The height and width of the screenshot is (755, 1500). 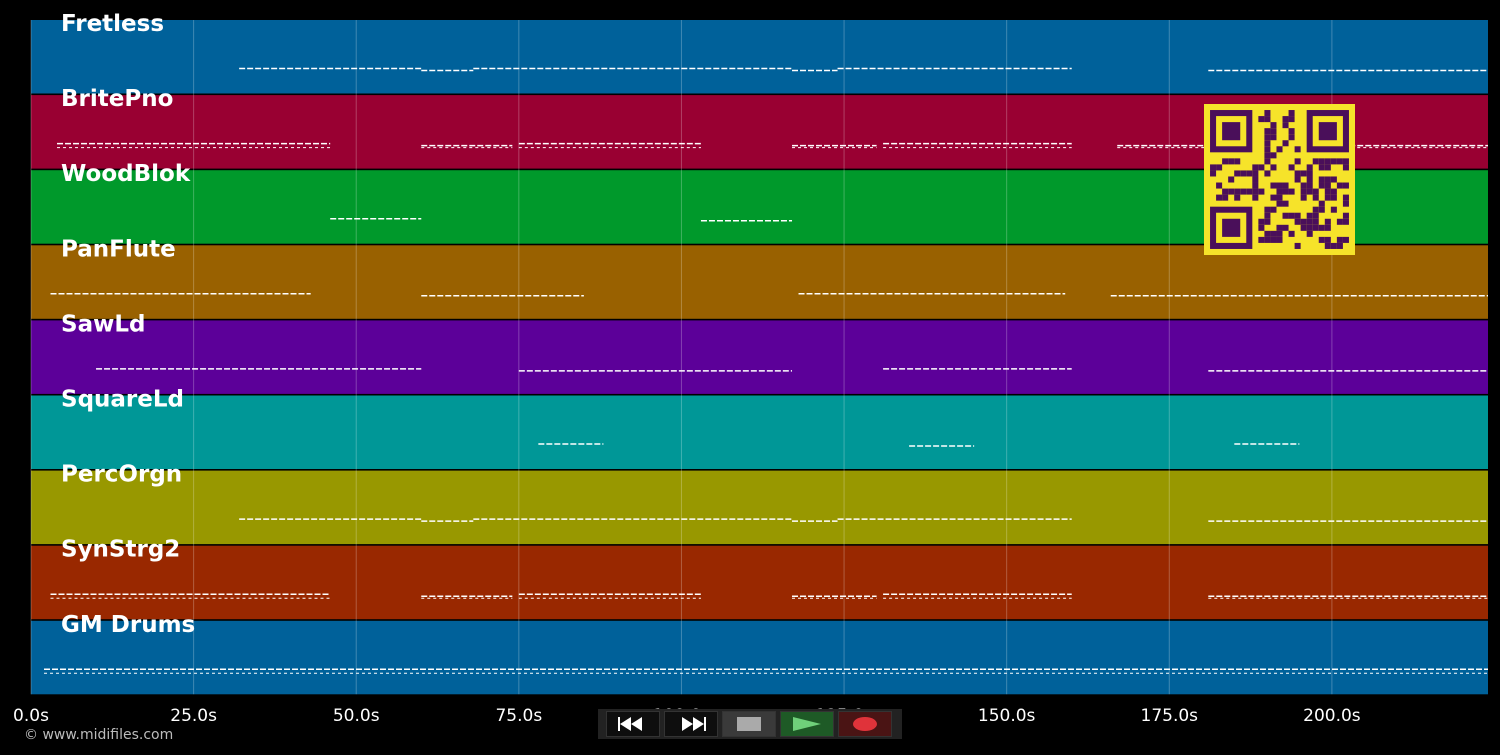 I want to click on stop-icon, so click(x=749, y=724).